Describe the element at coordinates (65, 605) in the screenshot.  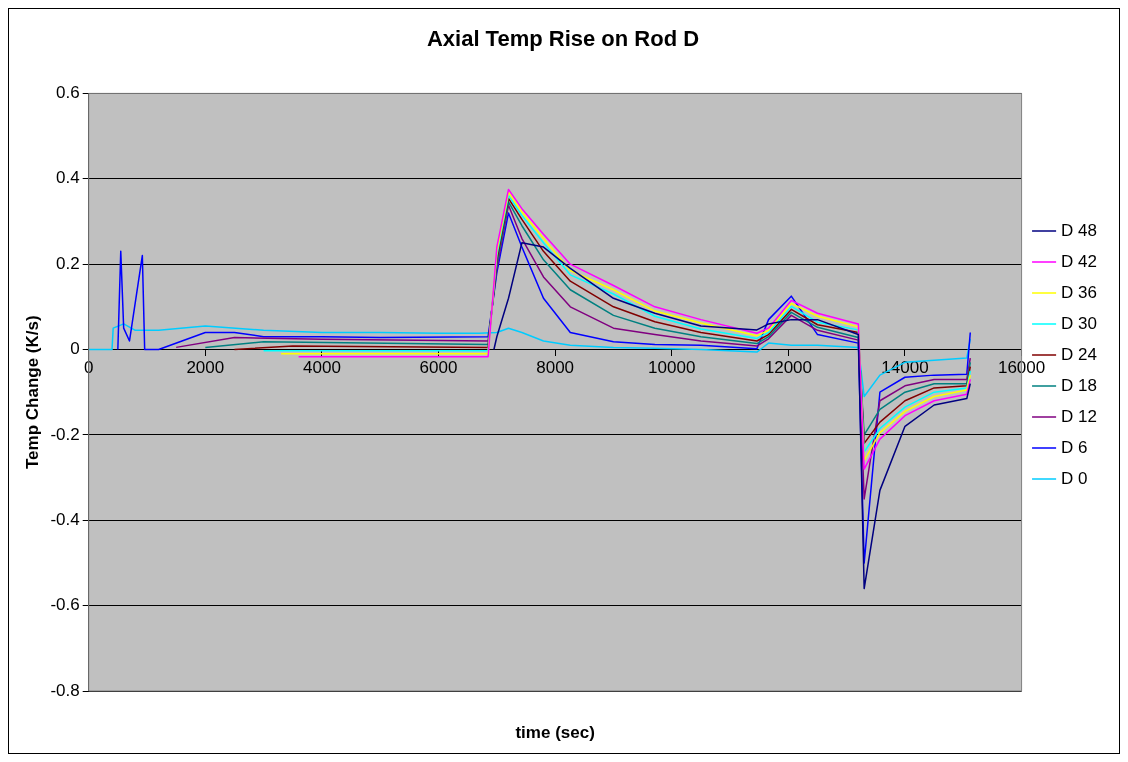
I see `y-tick-label: -0.6` at that location.